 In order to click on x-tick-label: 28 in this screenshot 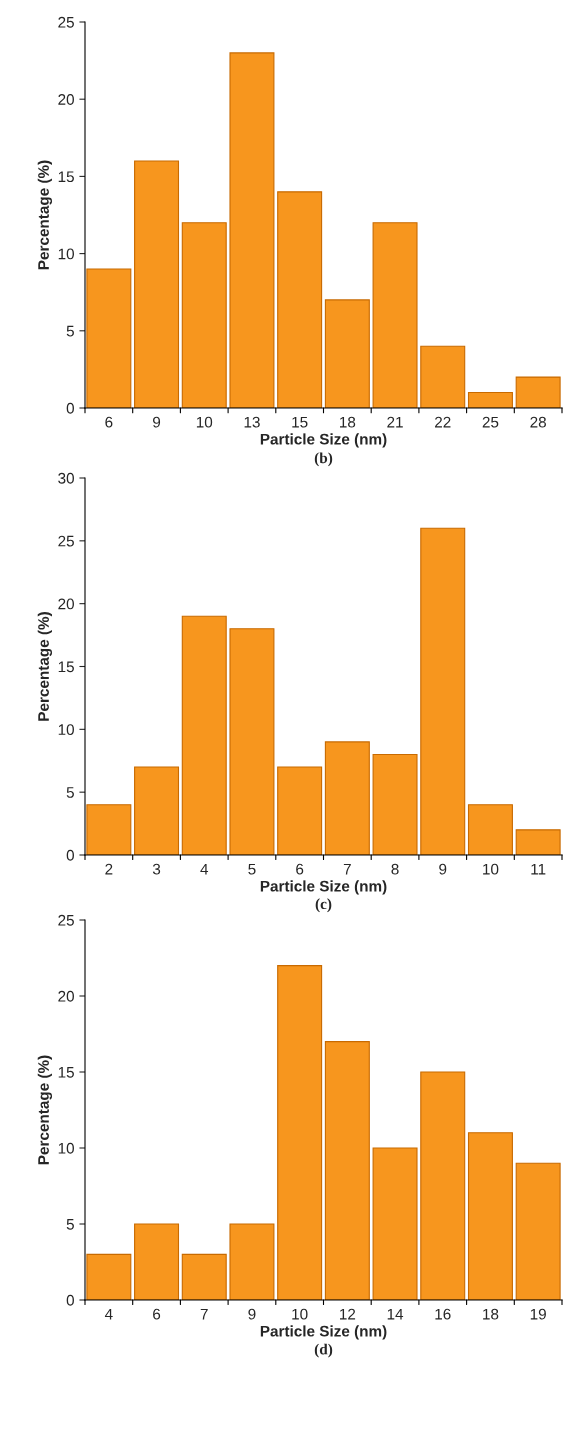, I will do `click(538, 422)`.